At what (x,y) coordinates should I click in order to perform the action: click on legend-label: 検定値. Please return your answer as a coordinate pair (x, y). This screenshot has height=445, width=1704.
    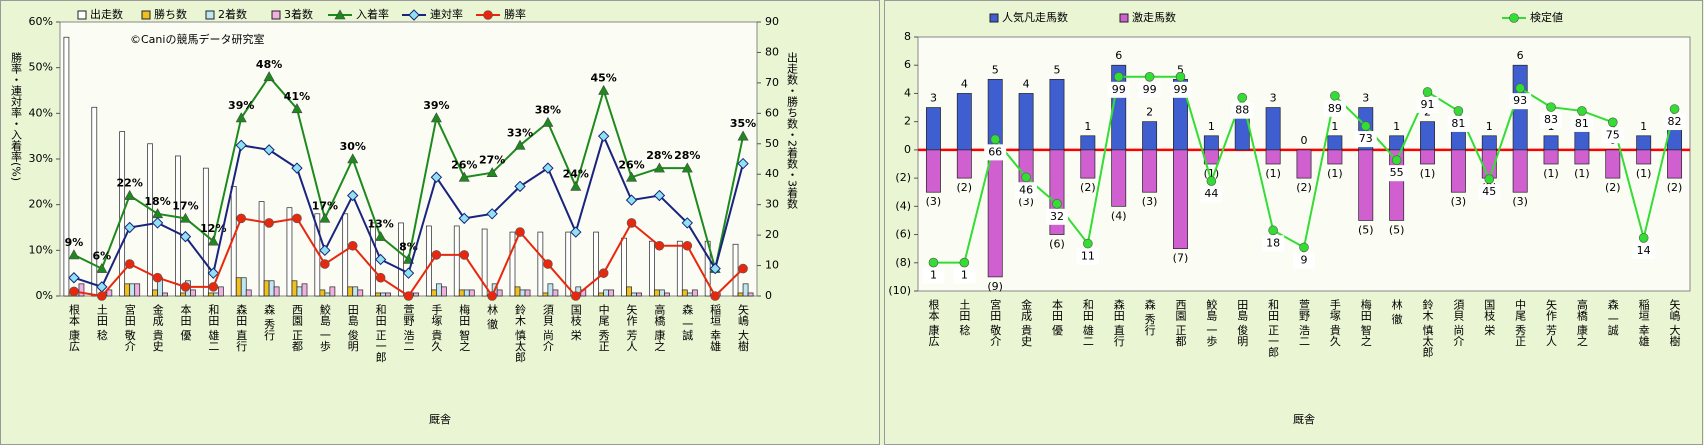
    Looking at the image, I should click on (1546, 17).